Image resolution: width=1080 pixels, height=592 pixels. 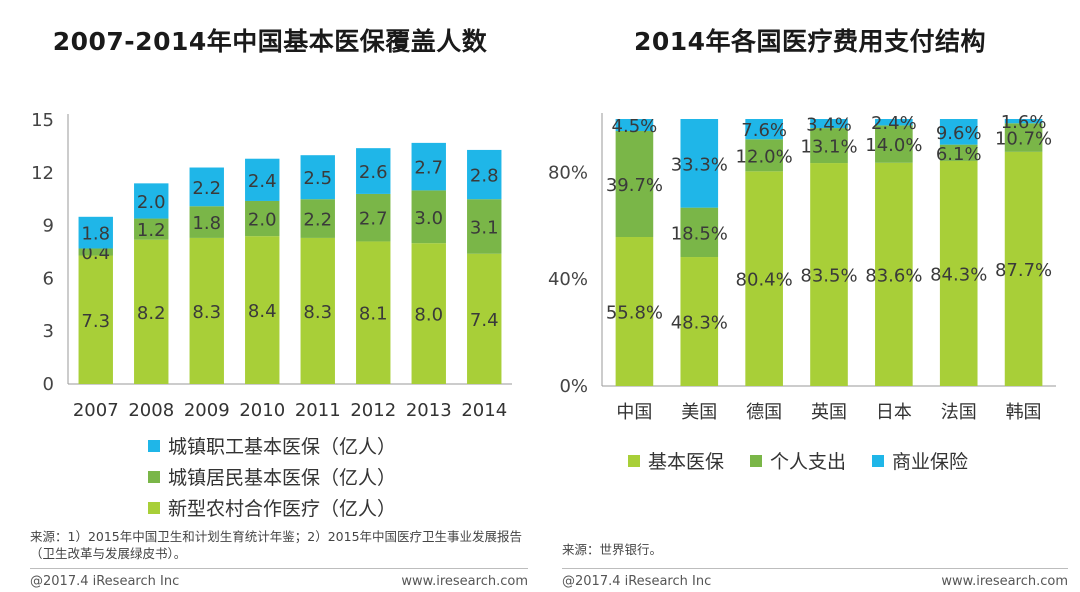 What do you see at coordinates (1024, 412) in the screenshot?
I see `x-tick-label: 韩国` at bounding box center [1024, 412].